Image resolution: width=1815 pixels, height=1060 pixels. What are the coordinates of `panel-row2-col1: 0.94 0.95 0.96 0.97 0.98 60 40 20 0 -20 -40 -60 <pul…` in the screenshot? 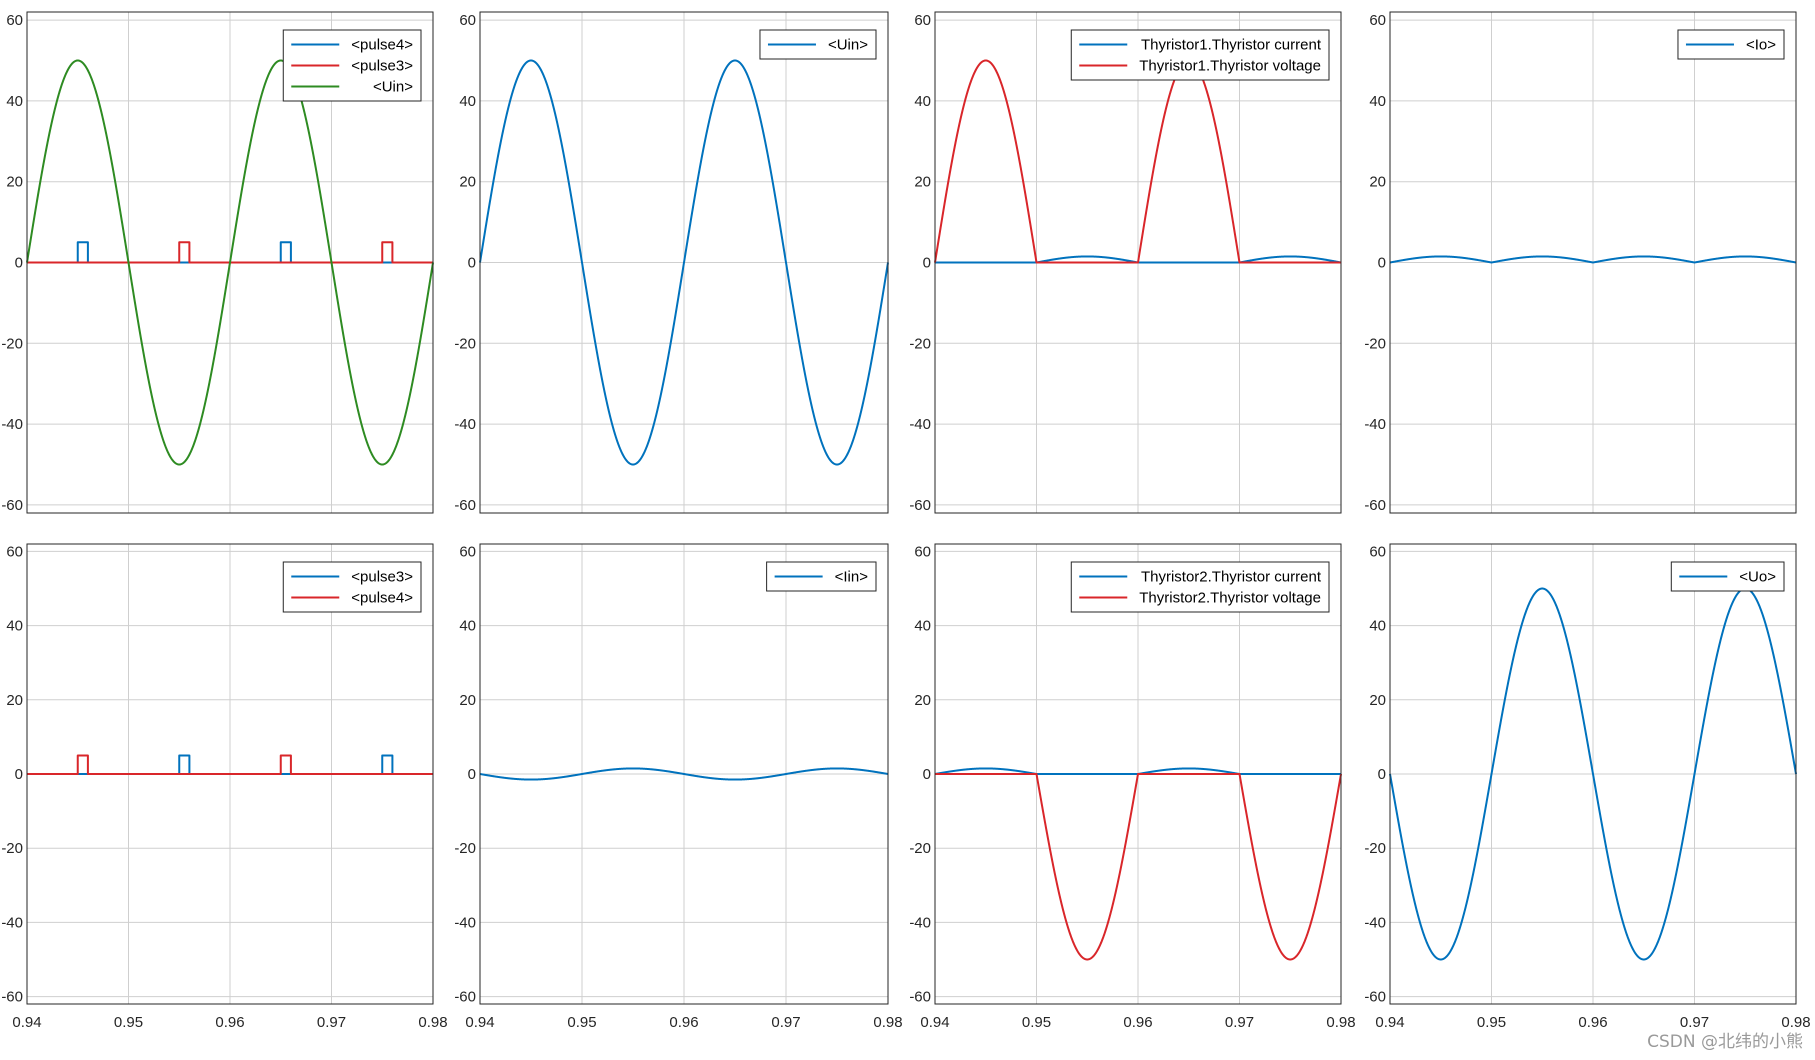 It's located at (224, 787).